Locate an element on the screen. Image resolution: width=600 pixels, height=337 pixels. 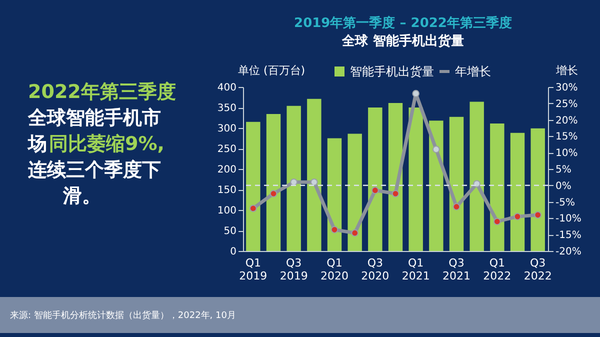
y2-tick-label: -5% is located at coordinates (565, 202).